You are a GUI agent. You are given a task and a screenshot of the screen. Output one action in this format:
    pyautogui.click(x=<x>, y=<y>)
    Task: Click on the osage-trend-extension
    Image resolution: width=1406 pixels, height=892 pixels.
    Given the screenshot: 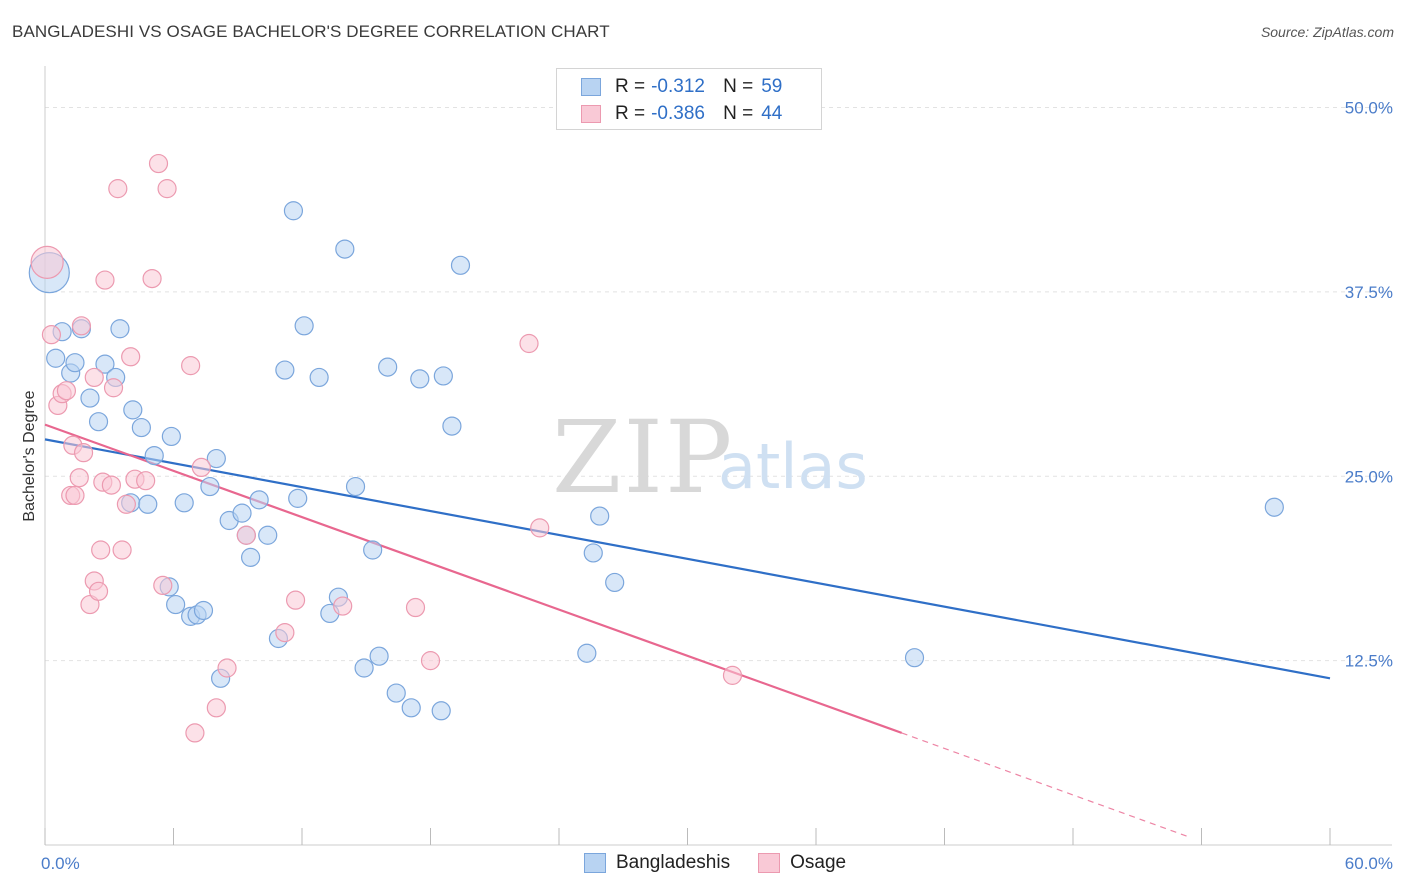 What is the action you would take?
    pyautogui.click(x=1046, y=785)
    